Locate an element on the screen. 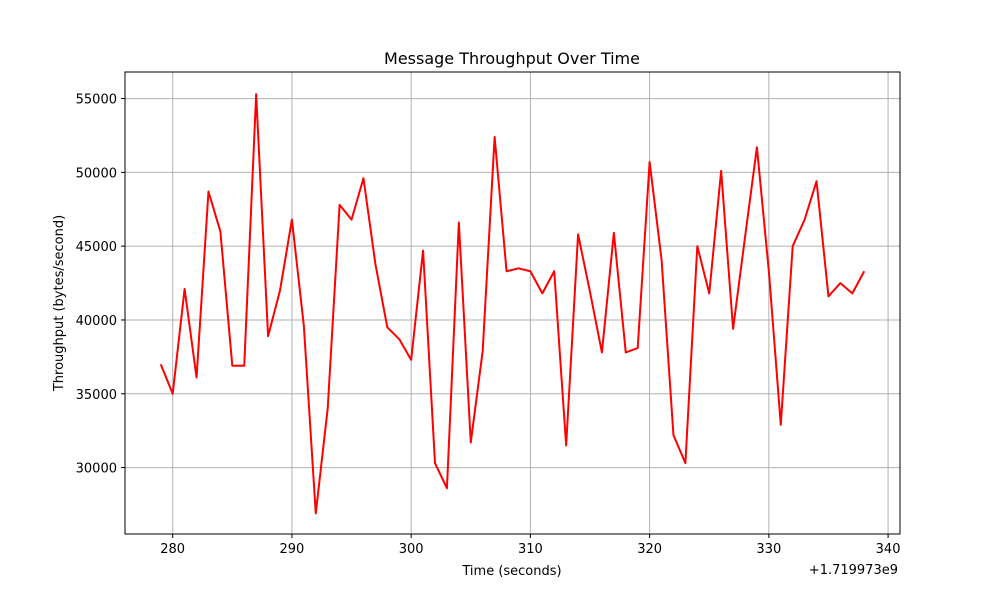 This screenshot has width=1000, height=600. y-tick-label: 35000 is located at coordinates (96, 395).